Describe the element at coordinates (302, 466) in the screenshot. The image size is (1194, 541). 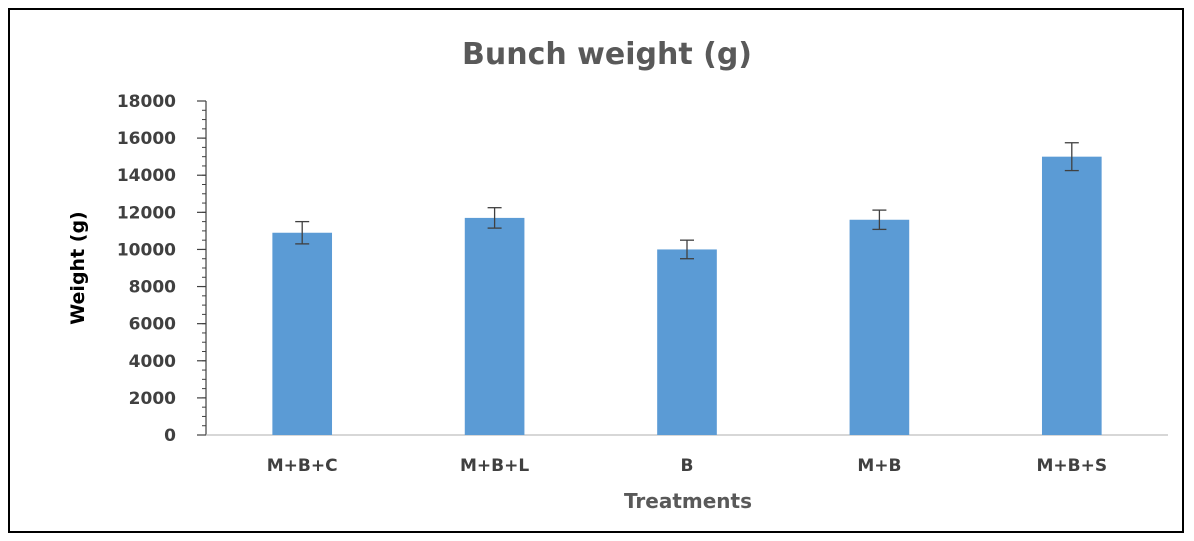
I see `x-tick-label: M+B+C` at that location.